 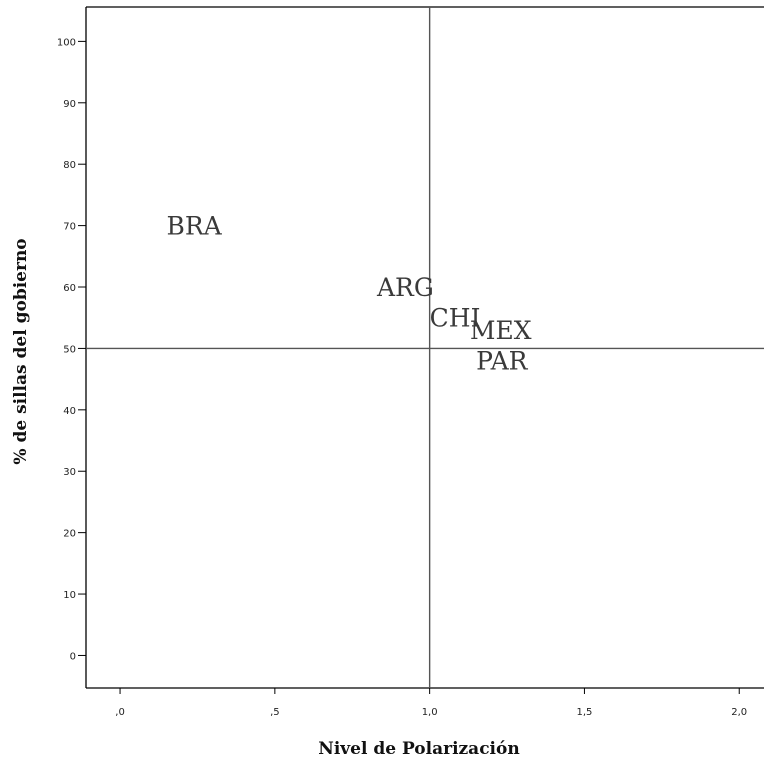 I want to click on point-label-chi: CHI, so click(x=455, y=318).